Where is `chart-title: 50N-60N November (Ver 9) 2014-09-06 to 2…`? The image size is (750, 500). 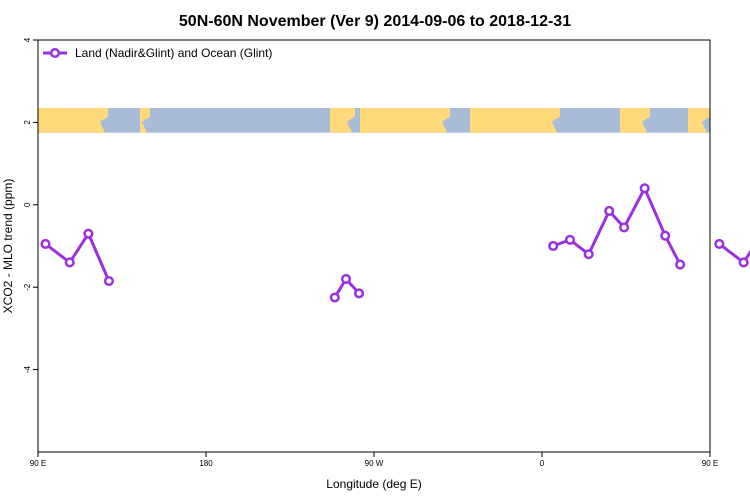
chart-title: 50N-60N November (Ver 9) 2014-09-06 to 2… is located at coordinates (375, 21).